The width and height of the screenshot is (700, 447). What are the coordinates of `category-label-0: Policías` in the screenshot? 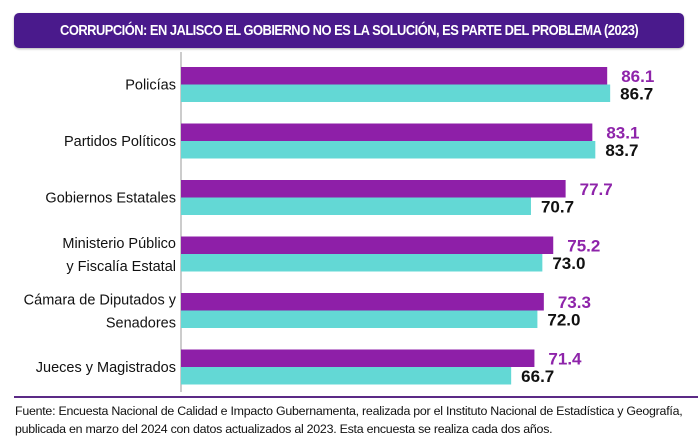 It's located at (150, 86).